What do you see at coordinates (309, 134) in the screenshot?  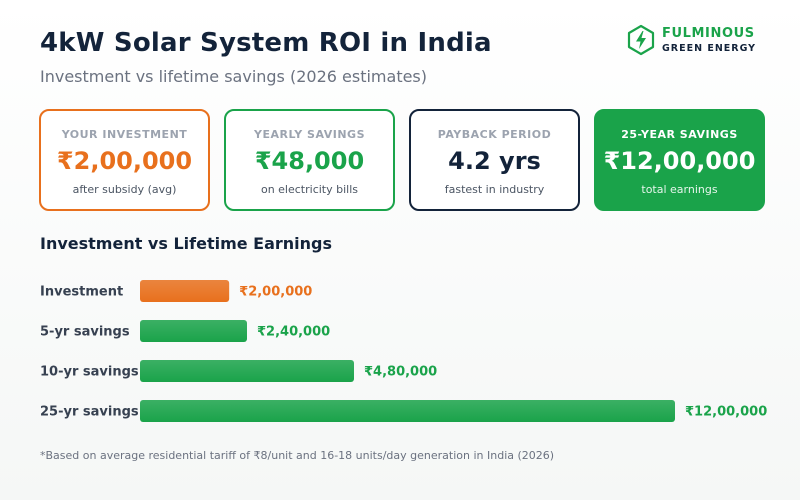 I see `card-label: YEARLY SAVINGS` at bounding box center [309, 134].